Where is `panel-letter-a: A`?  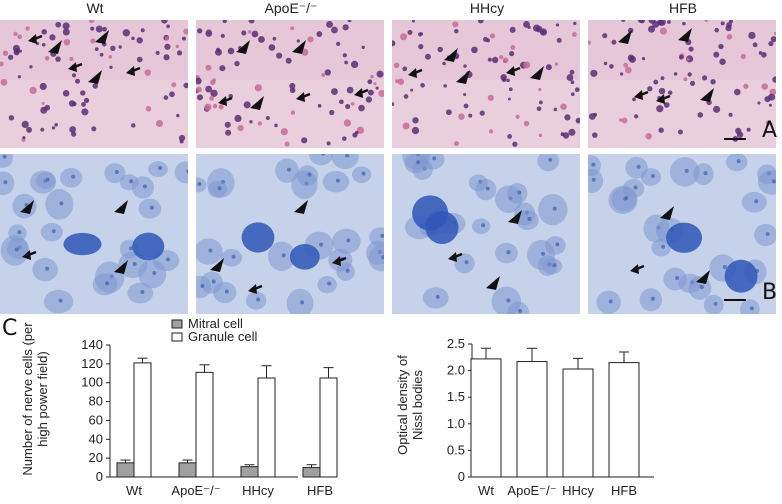 panel-letter-a: A is located at coordinates (770, 130).